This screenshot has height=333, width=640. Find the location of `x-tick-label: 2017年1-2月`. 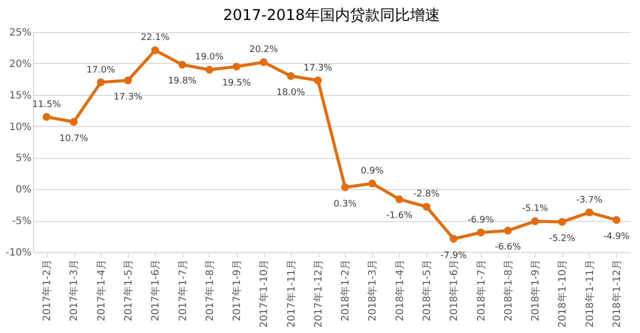

x-tick-label: 2017年1-2月 is located at coordinates (47, 291).